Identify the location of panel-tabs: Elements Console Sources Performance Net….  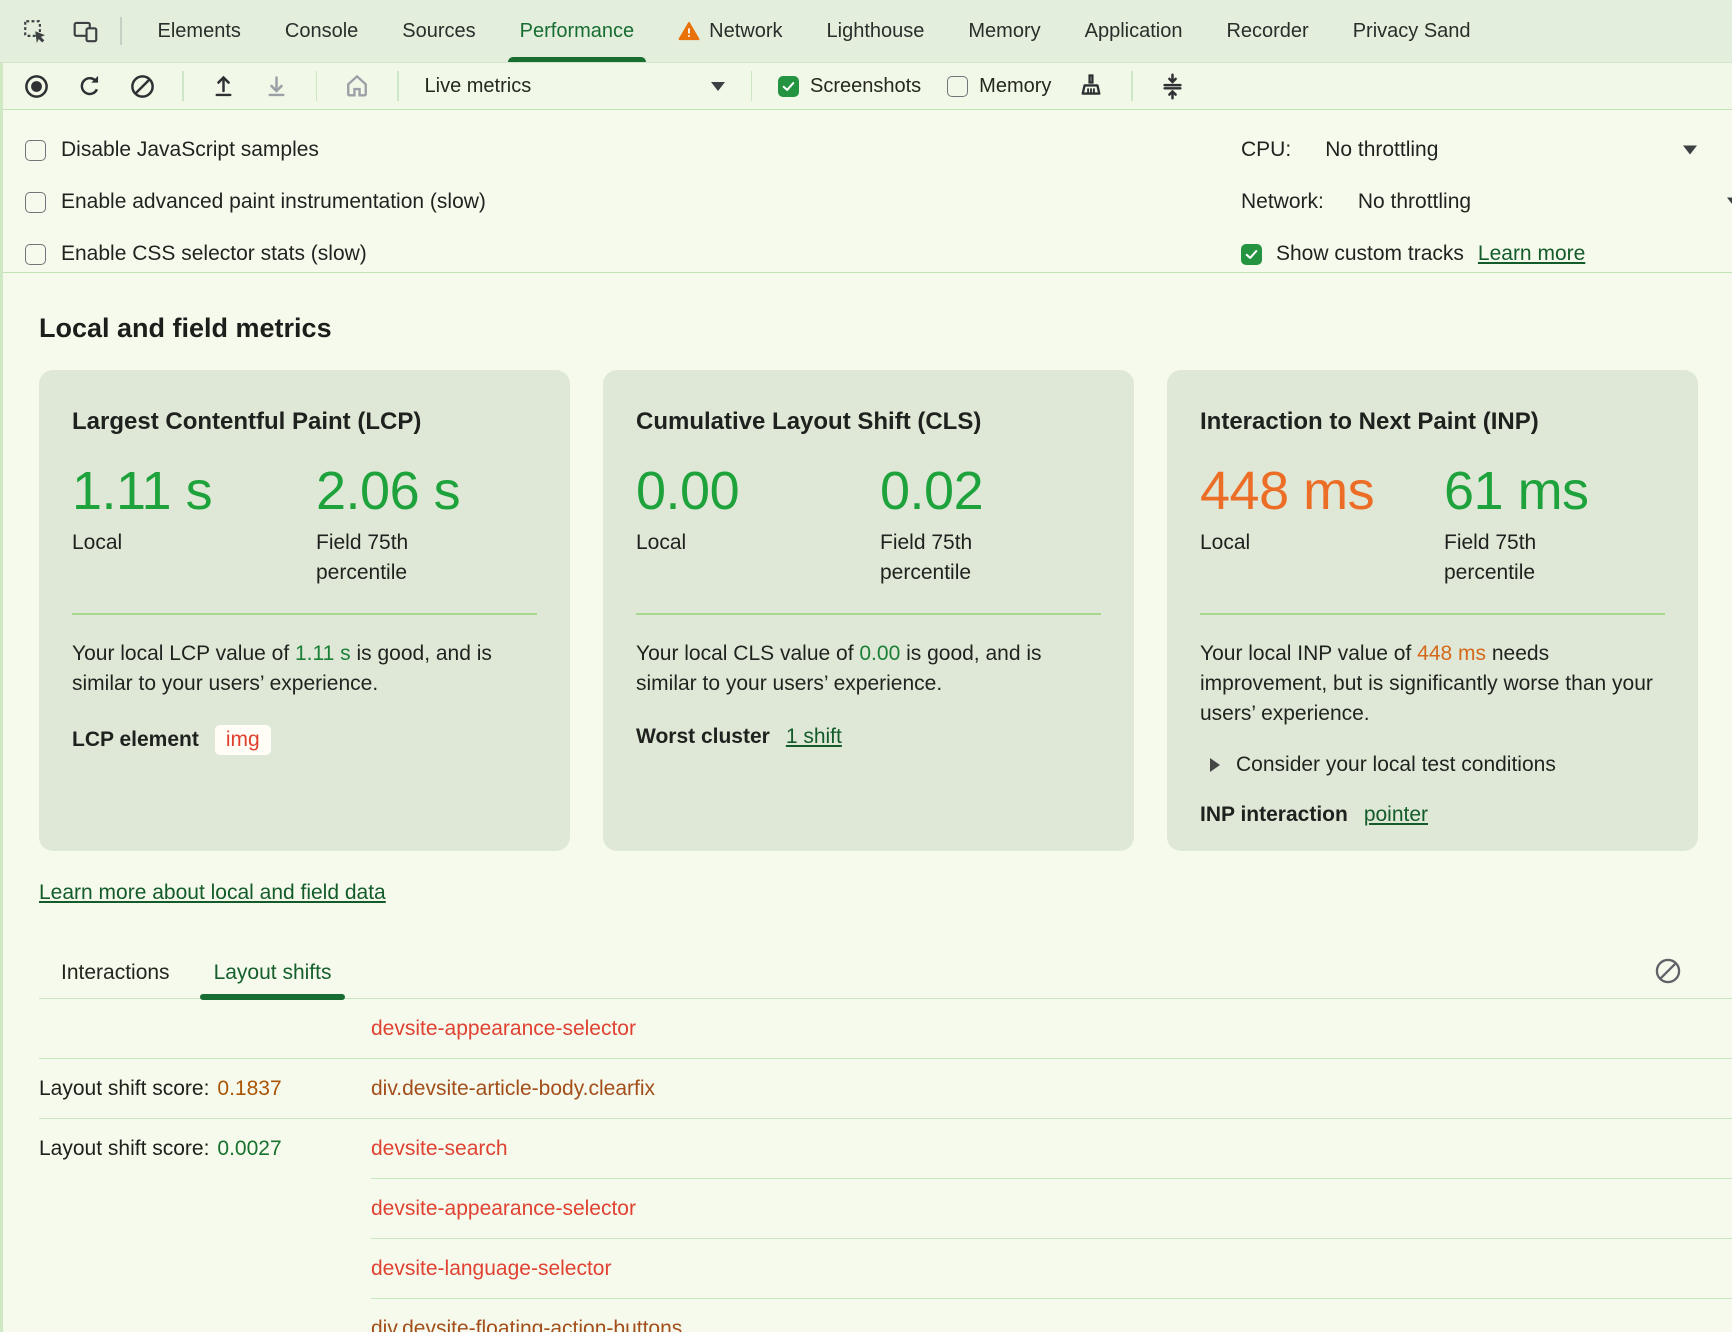
(814, 31).